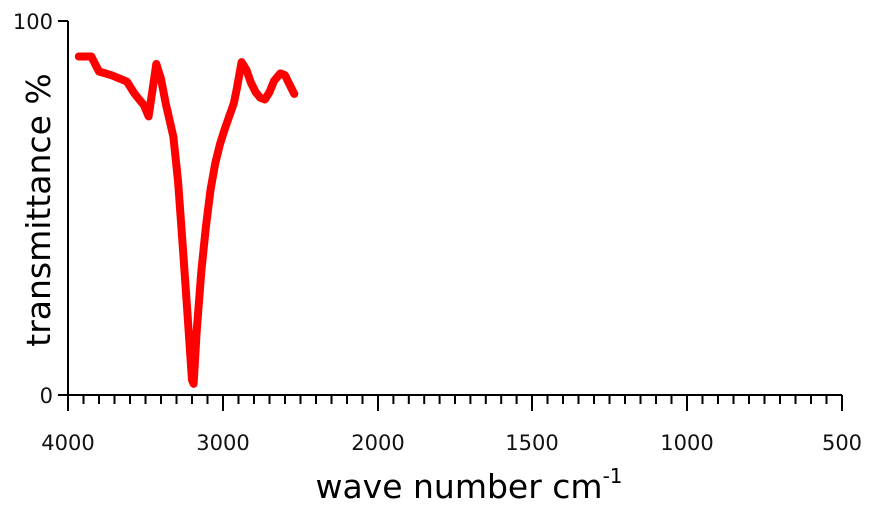  I want to click on x-major-ticks, so click(455, 403).